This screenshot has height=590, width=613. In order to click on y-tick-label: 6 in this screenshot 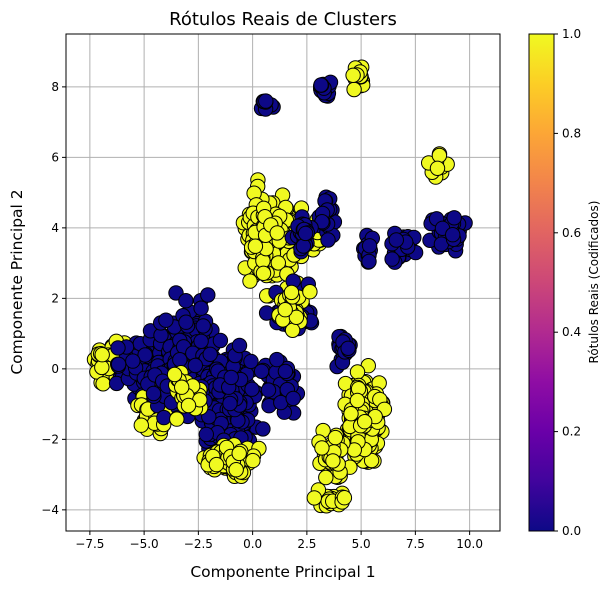, I will do `click(55, 157)`.